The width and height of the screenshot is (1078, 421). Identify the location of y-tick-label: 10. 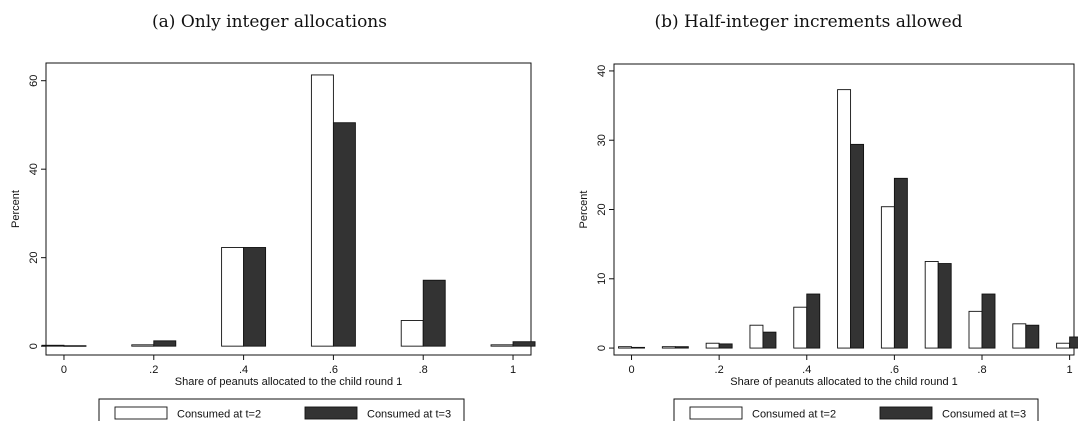
(602, 279).